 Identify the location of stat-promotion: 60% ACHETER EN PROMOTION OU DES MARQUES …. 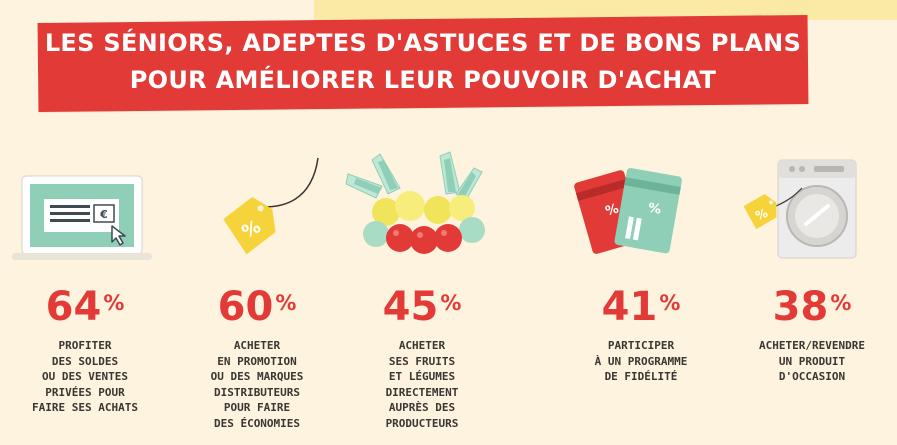
(257, 356).